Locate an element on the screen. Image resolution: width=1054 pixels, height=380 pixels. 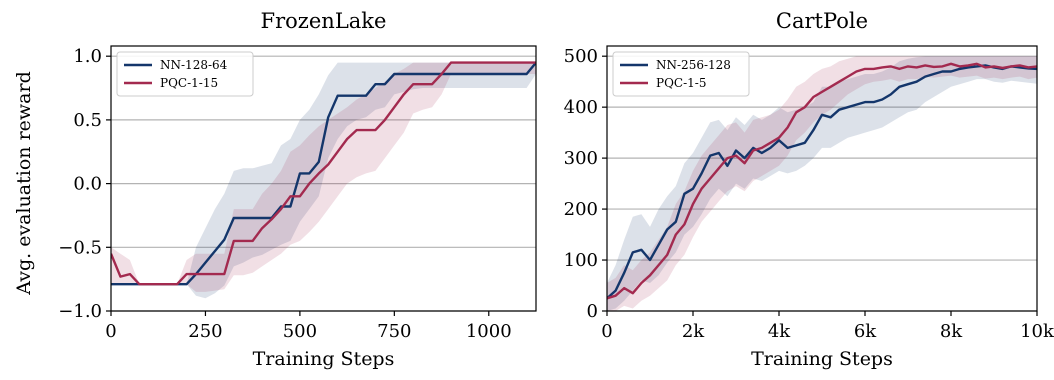
x-tick-label: 250 is located at coordinates (205, 331).